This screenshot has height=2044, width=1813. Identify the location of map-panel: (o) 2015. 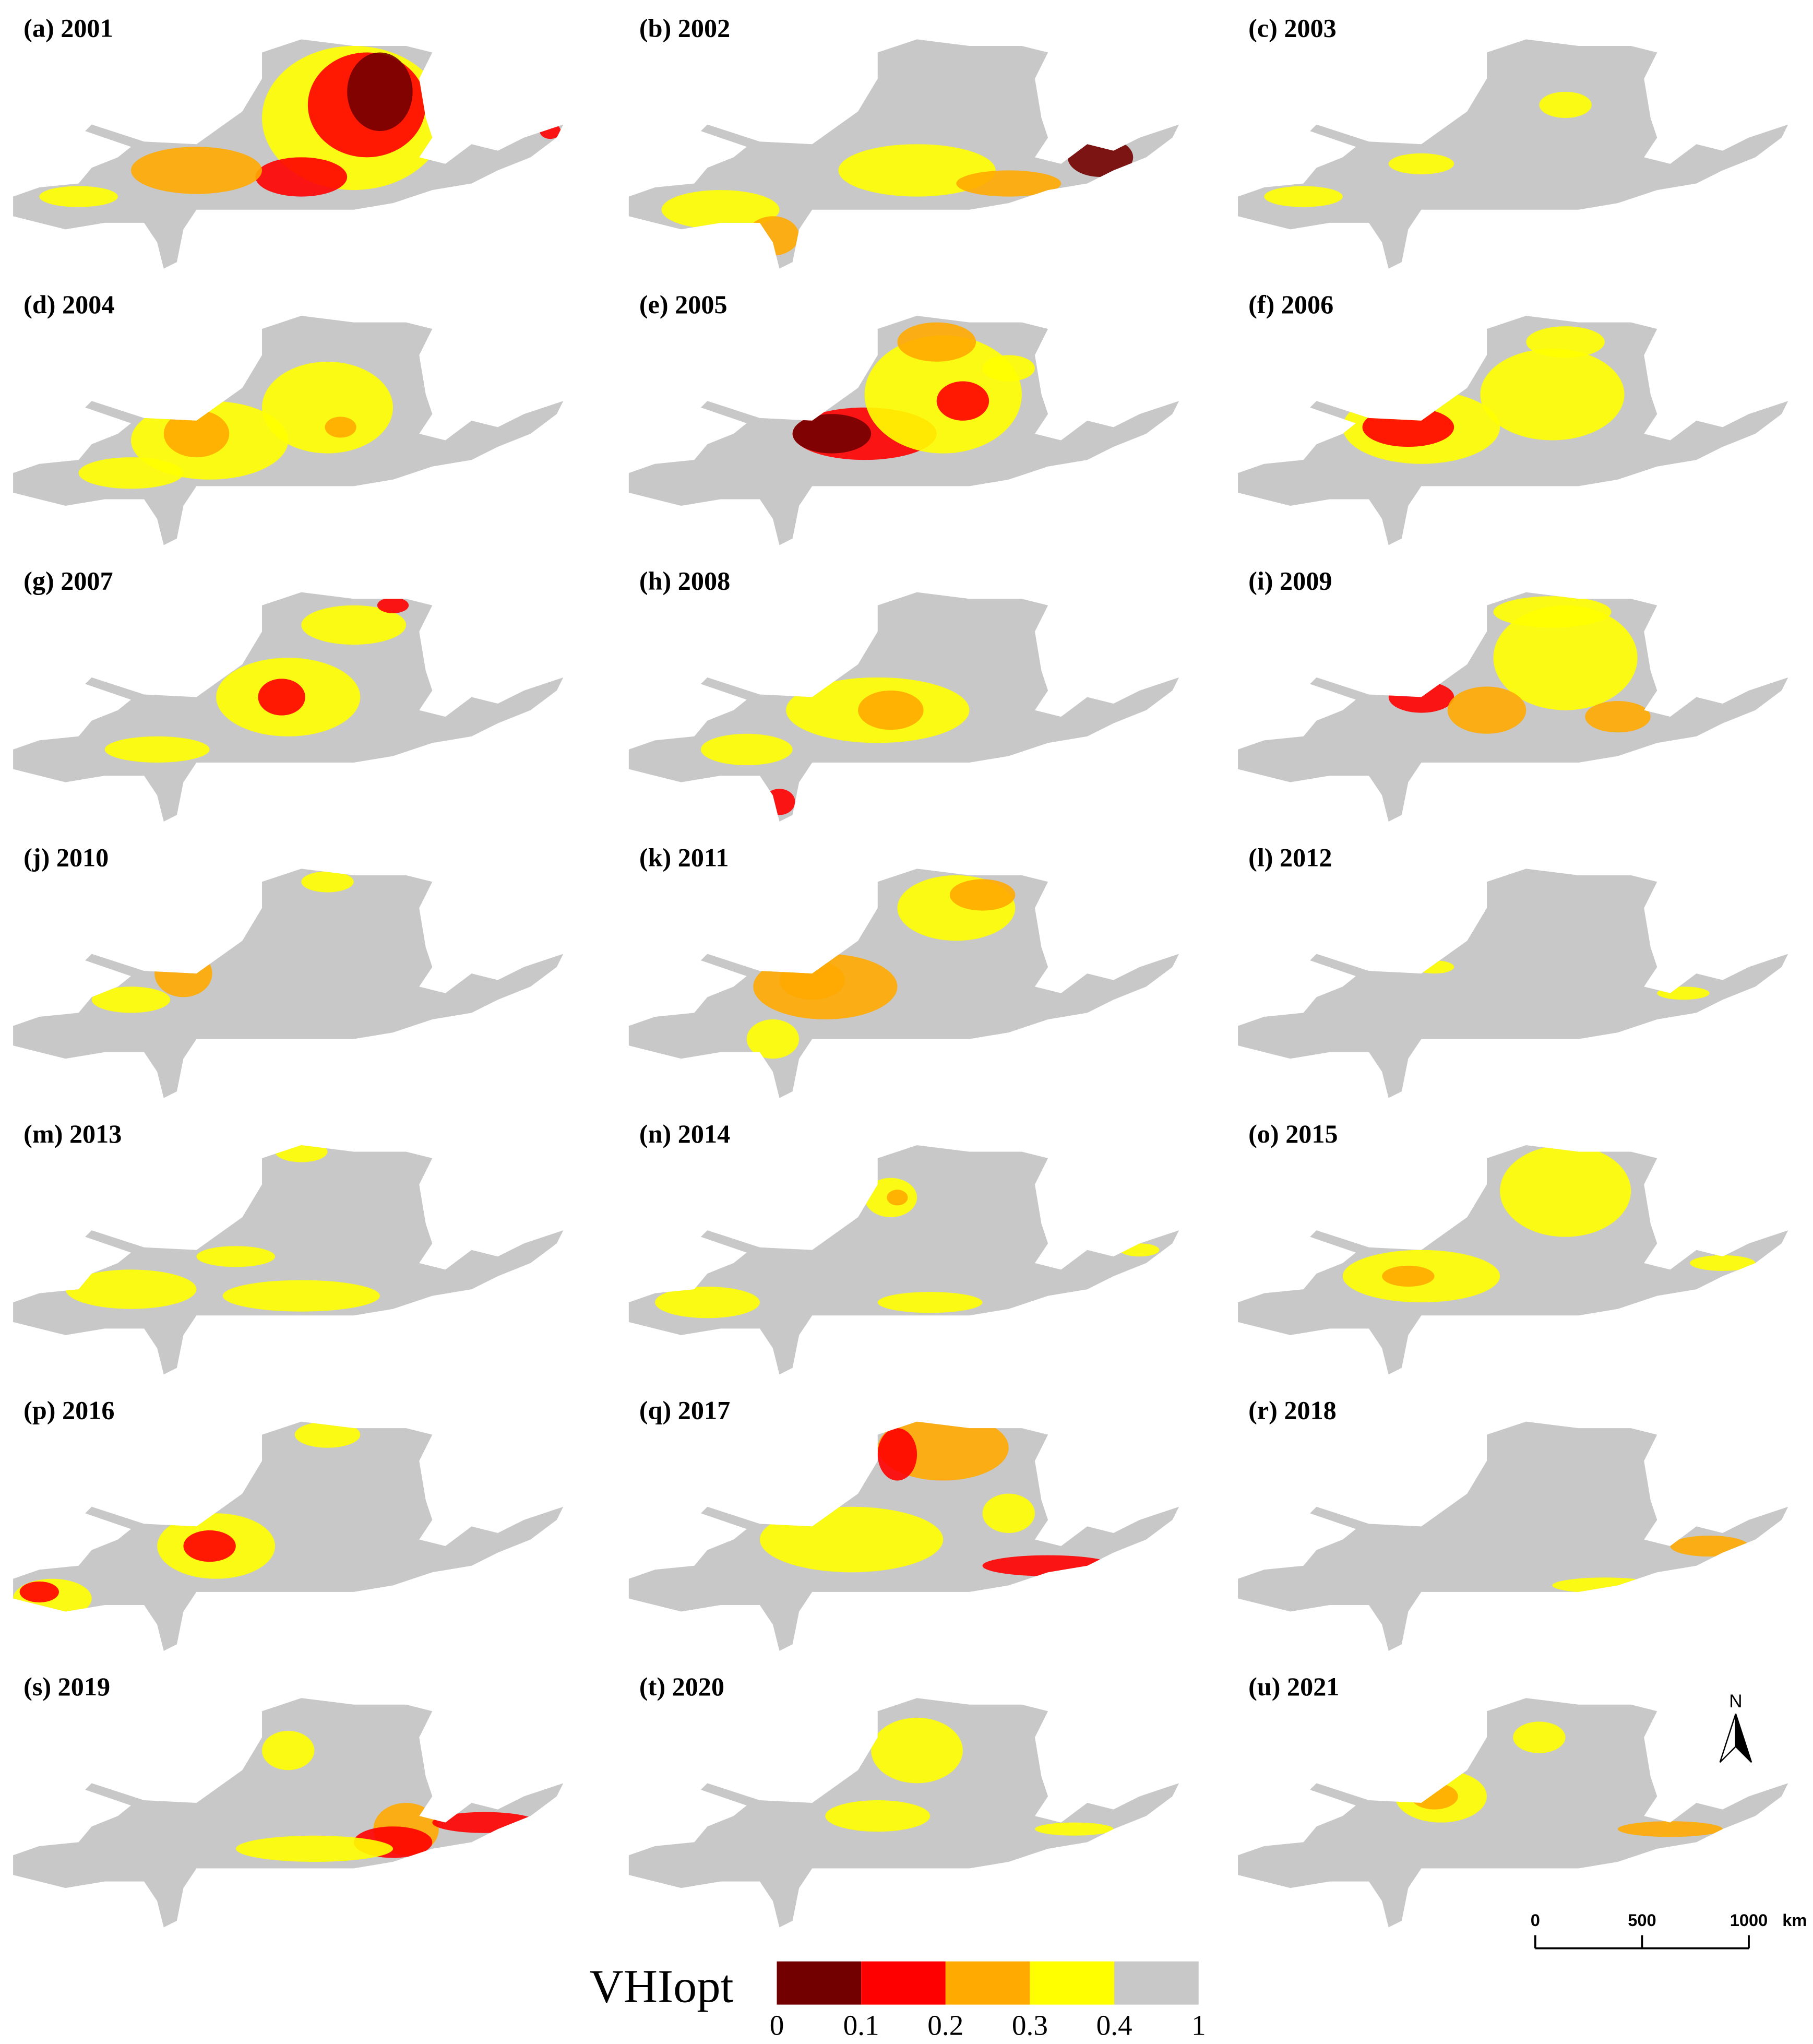
(1513, 1247).